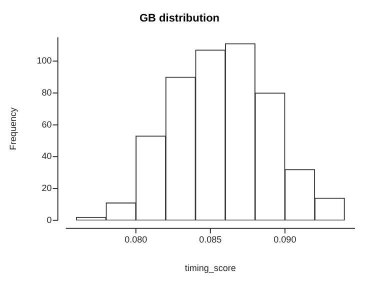 This screenshot has height=282, width=375. Describe the element at coordinates (49, 219) in the screenshot. I see `y-tick-label: 0` at that location.